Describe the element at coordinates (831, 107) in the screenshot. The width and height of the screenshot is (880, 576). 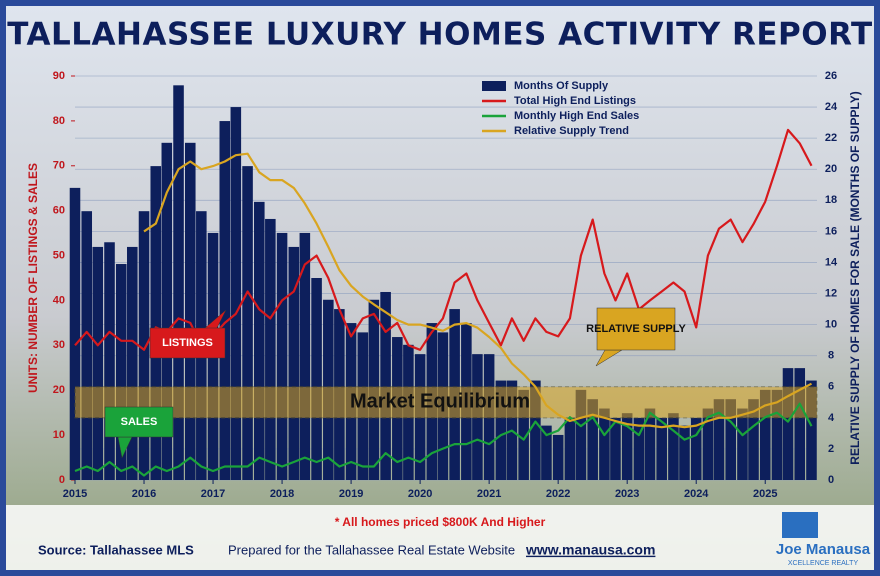
I see `y2-tick-label: 24` at that location.